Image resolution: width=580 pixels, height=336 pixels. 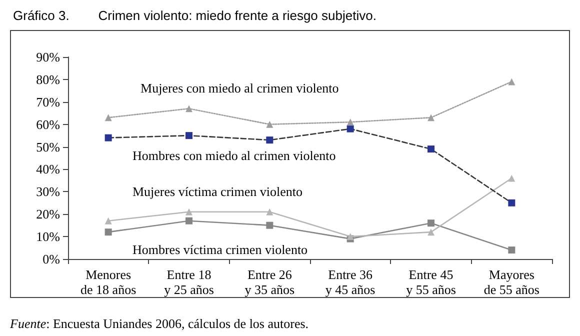 What do you see at coordinates (159, 323) in the screenshot?
I see `source-note: Fuente: Encuesta Uniandes 2006, cálculos de los autores.` at bounding box center [159, 323].